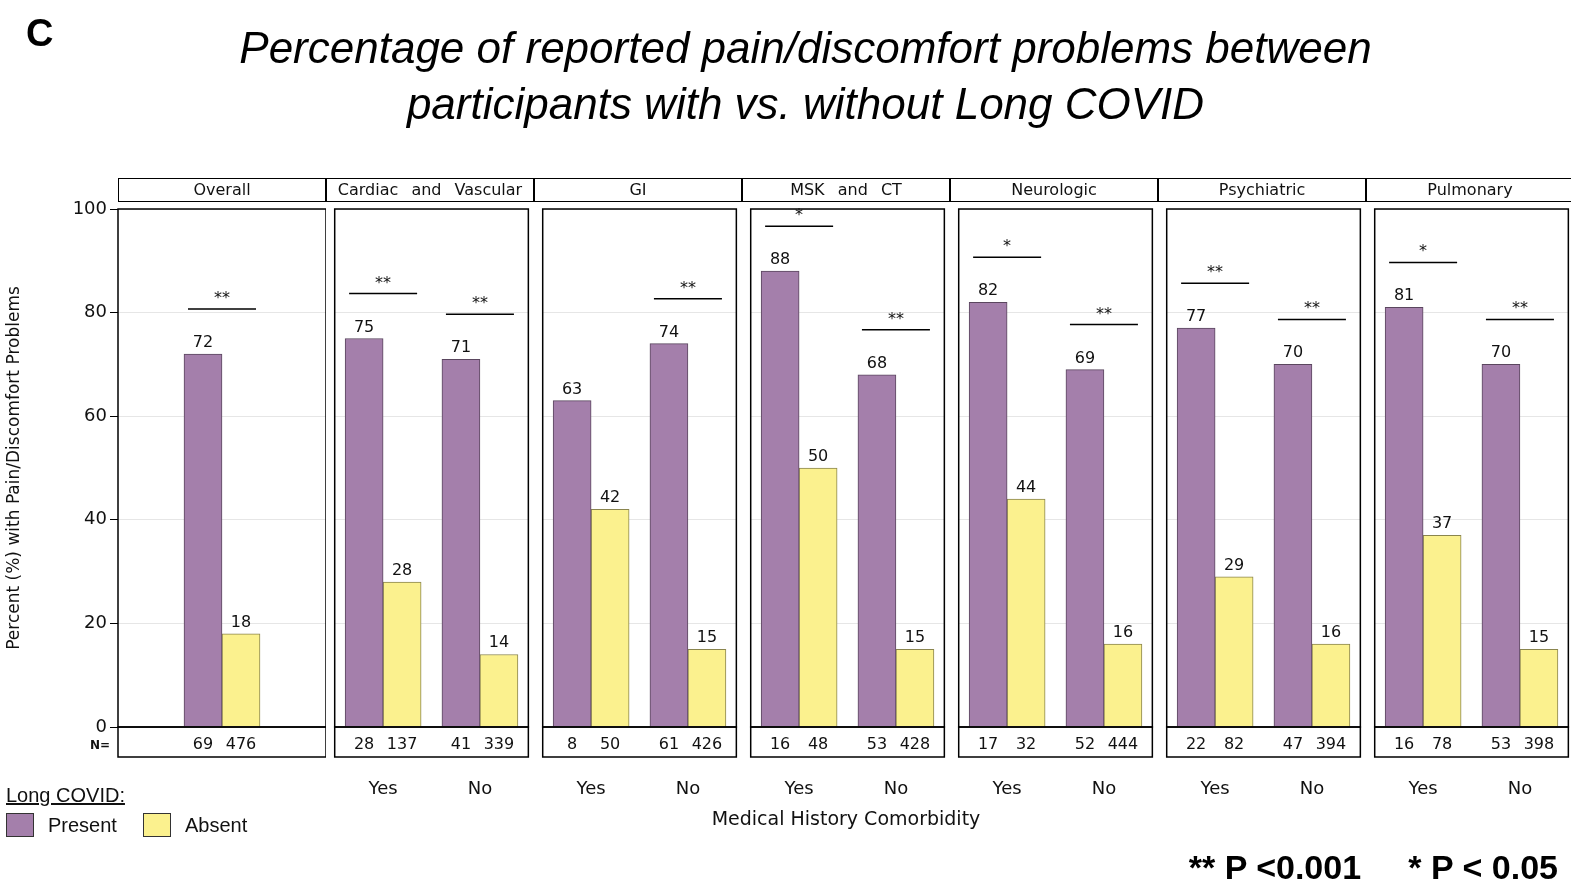  What do you see at coordinates (1026, 487) in the screenshot?
I see `data-label: 44` at bounding box center [1026, 487].